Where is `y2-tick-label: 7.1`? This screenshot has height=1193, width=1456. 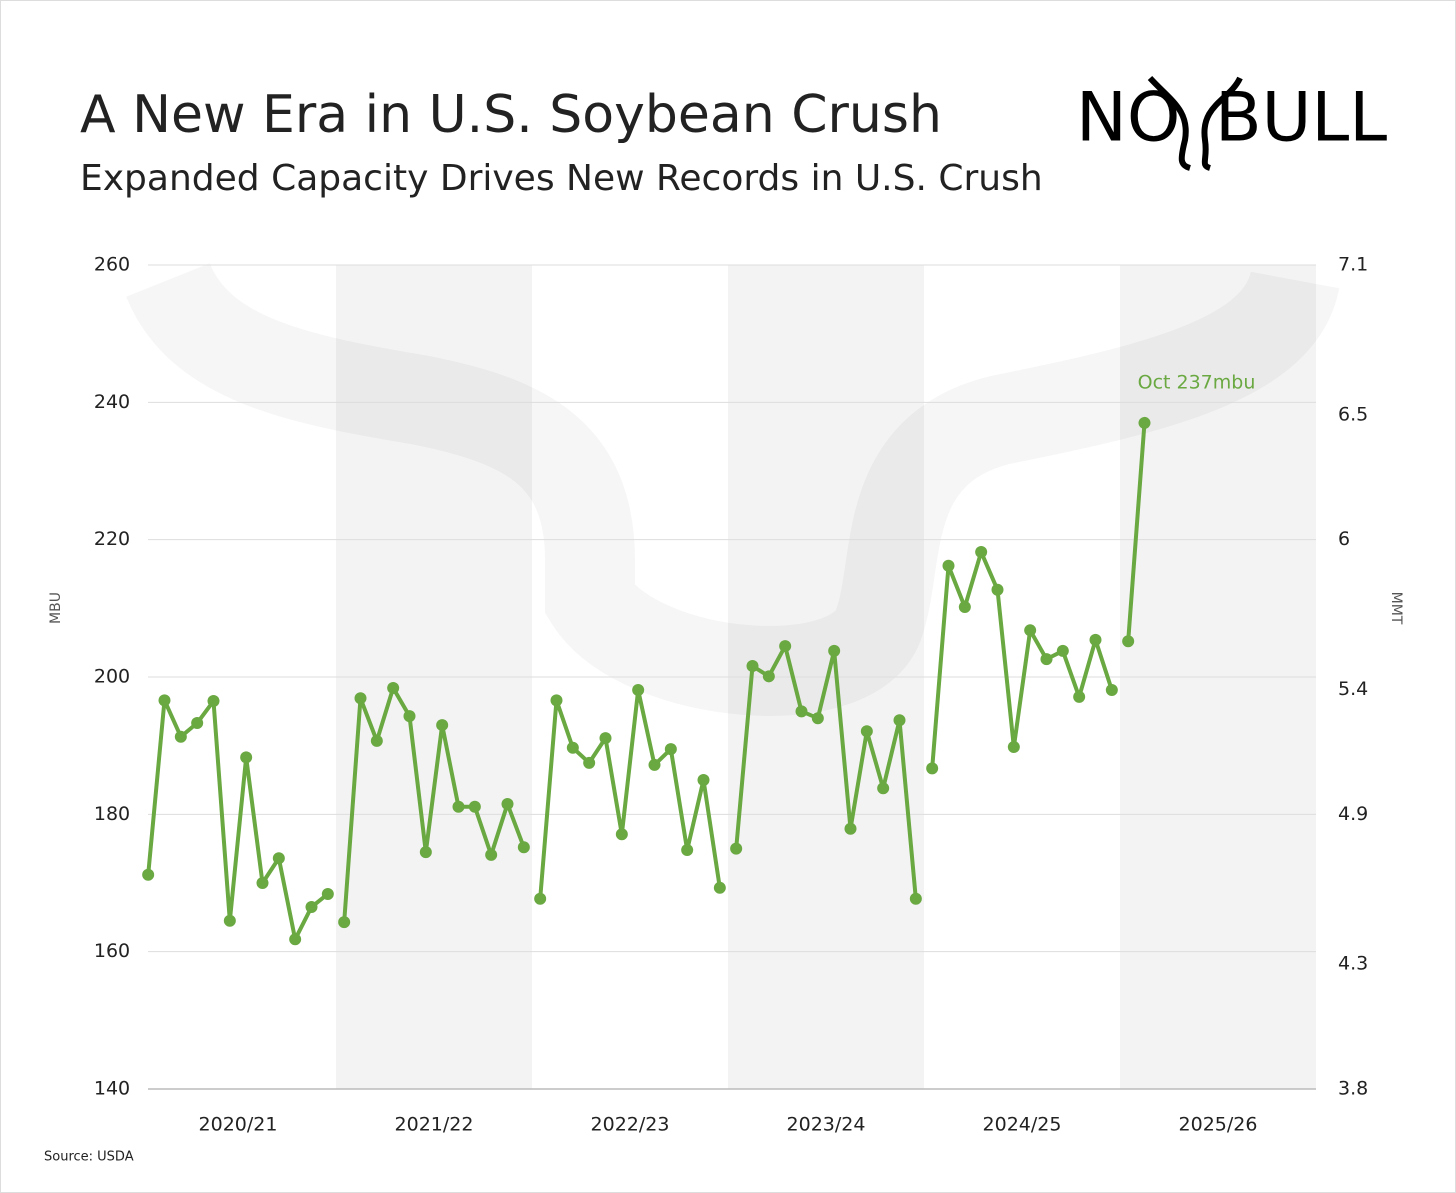
y2-tick-label: 7.1 is located at coordinates (1353, 265).